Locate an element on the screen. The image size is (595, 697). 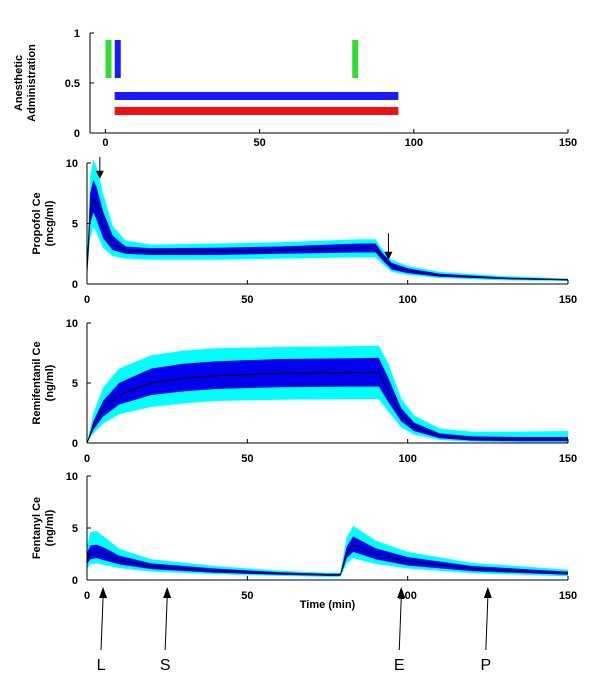
remifentanil-x-tick-label: 150 is located at coordinates (568, 459).